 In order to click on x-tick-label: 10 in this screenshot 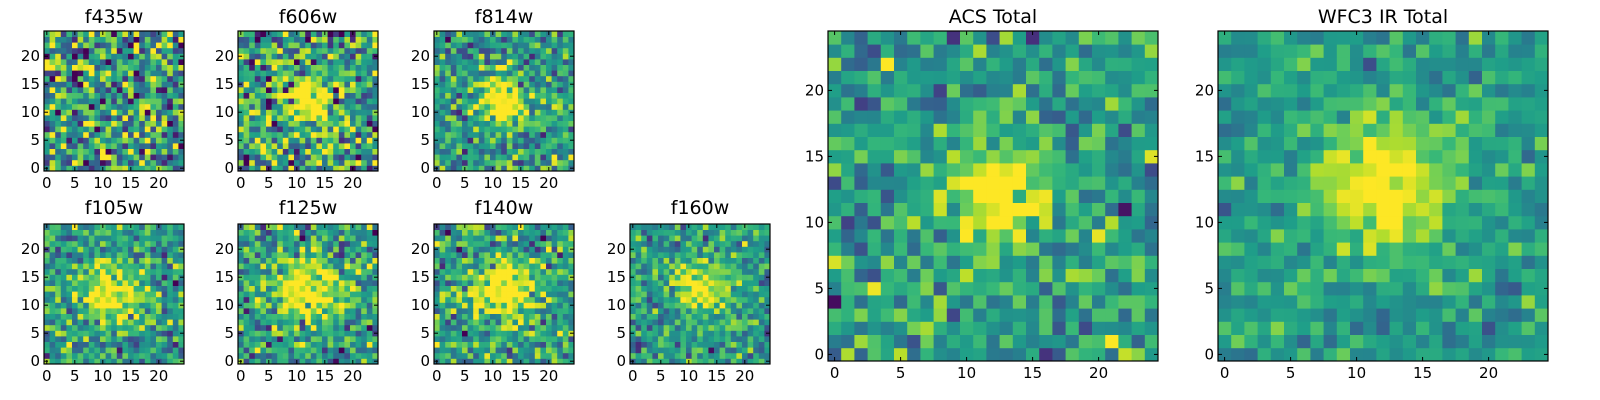, I will do `click(492, 183)`.